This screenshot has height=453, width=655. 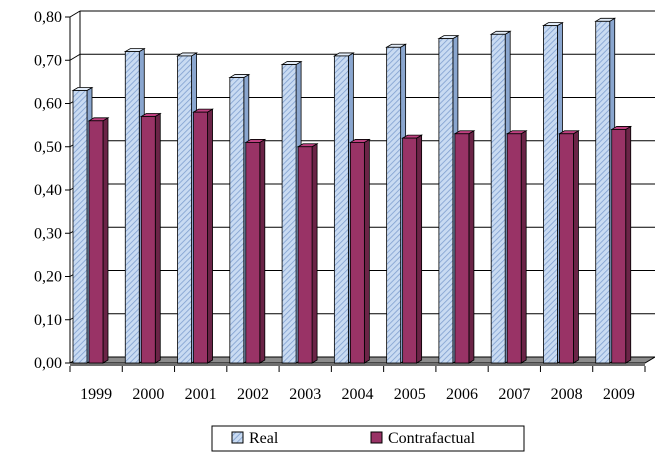 I want to click on x-tick-label: 1999, so click(x=96, y=394).